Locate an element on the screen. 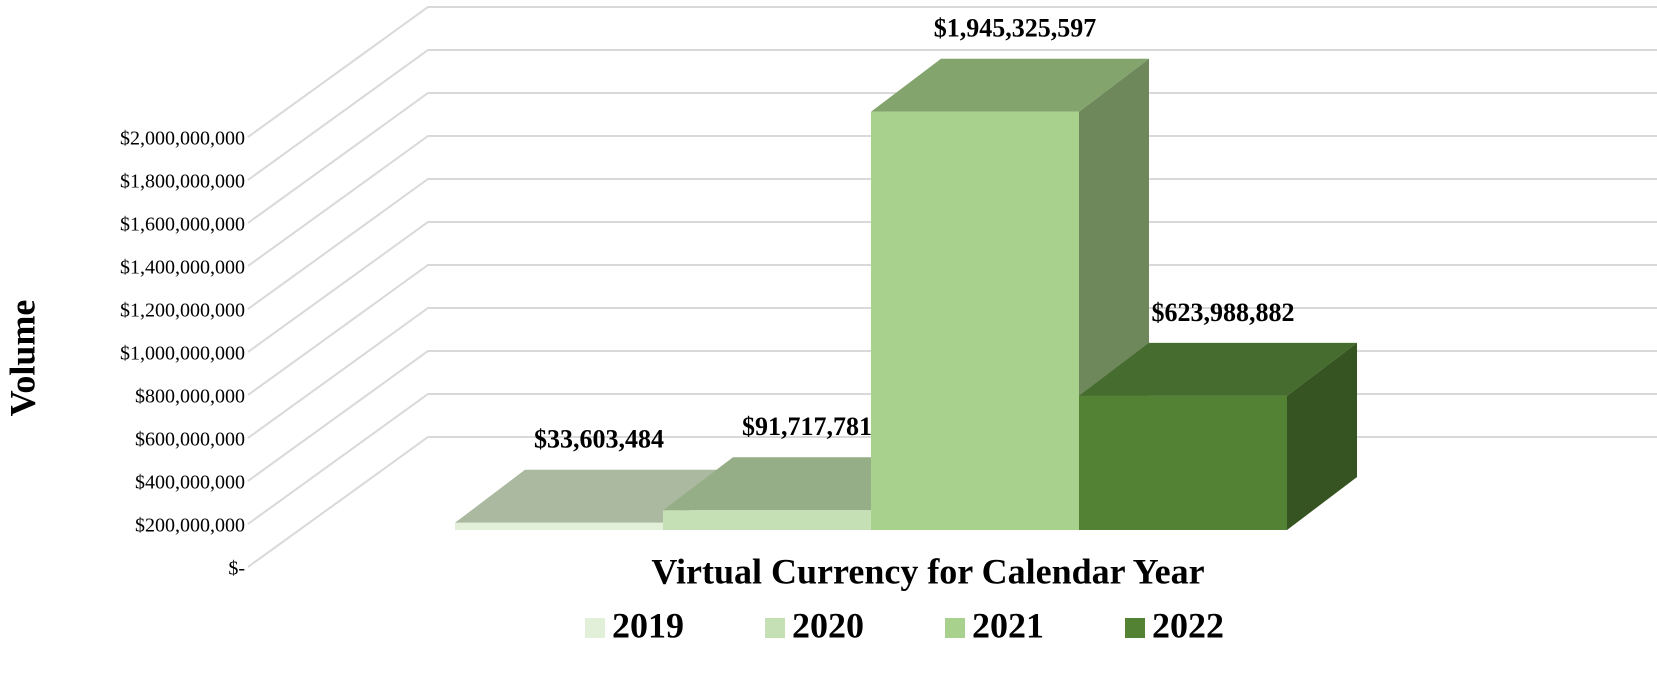 The image size is (1657, 680). data-label: $623,988,882 is located at coordinates (1223, 312).